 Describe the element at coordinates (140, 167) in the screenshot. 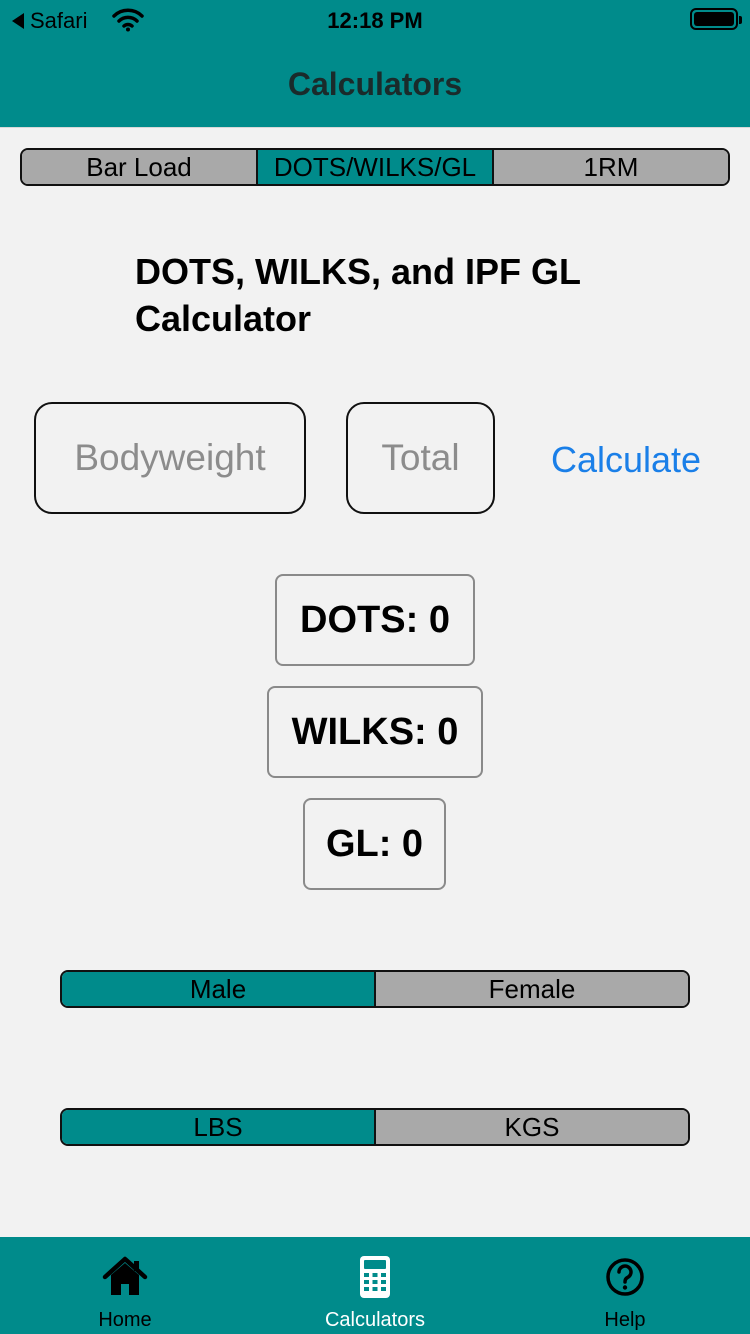

I see `tab-bar-load: Bar Load` at that location.